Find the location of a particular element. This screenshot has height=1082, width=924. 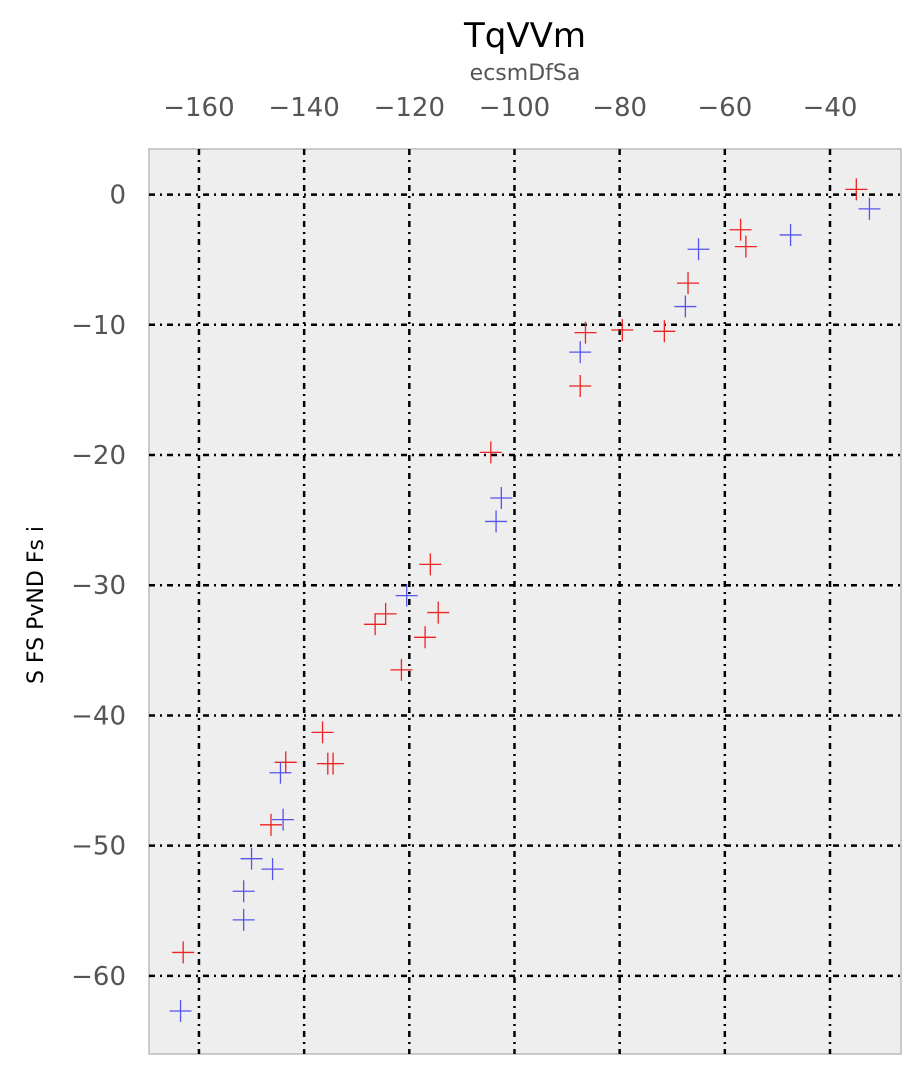

x-tick-label: −100 is located at coordinates (514, 108).